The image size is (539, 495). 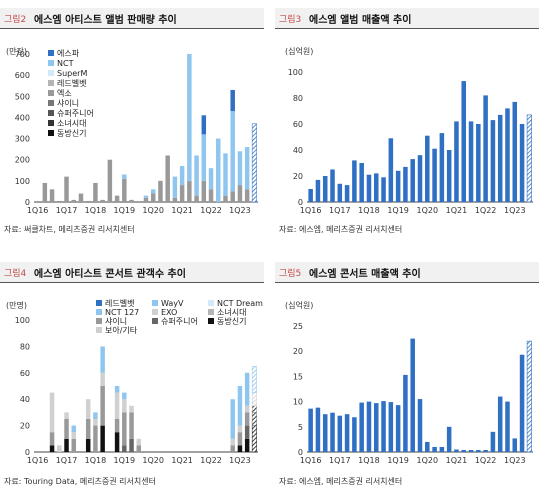 I want to click on y-tick-label: 700, so click(x=22, y=54).